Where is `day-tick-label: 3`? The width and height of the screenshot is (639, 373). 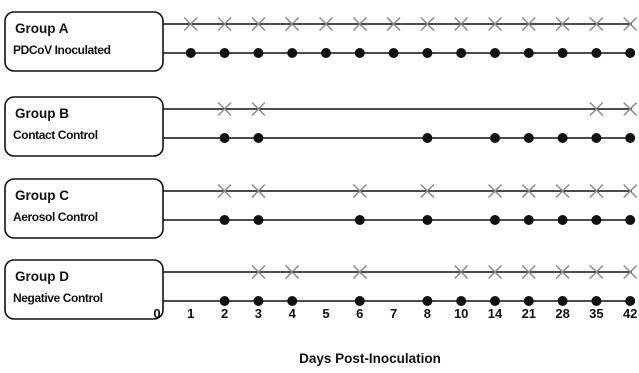
day-tick-label: 3 is located at coordinates (258, 313).